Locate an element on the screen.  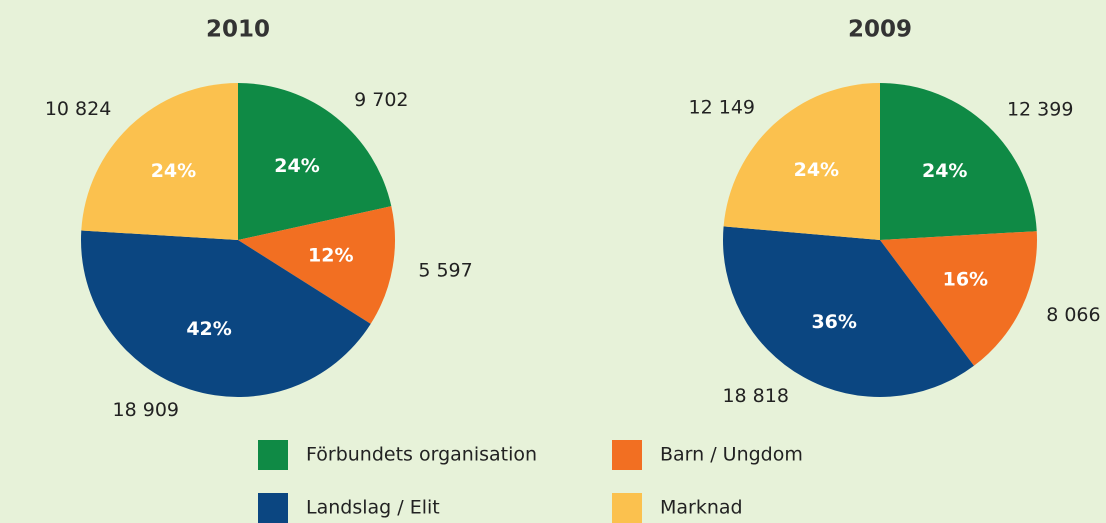
percent-label: 12% is located at coordinates (330, 256).